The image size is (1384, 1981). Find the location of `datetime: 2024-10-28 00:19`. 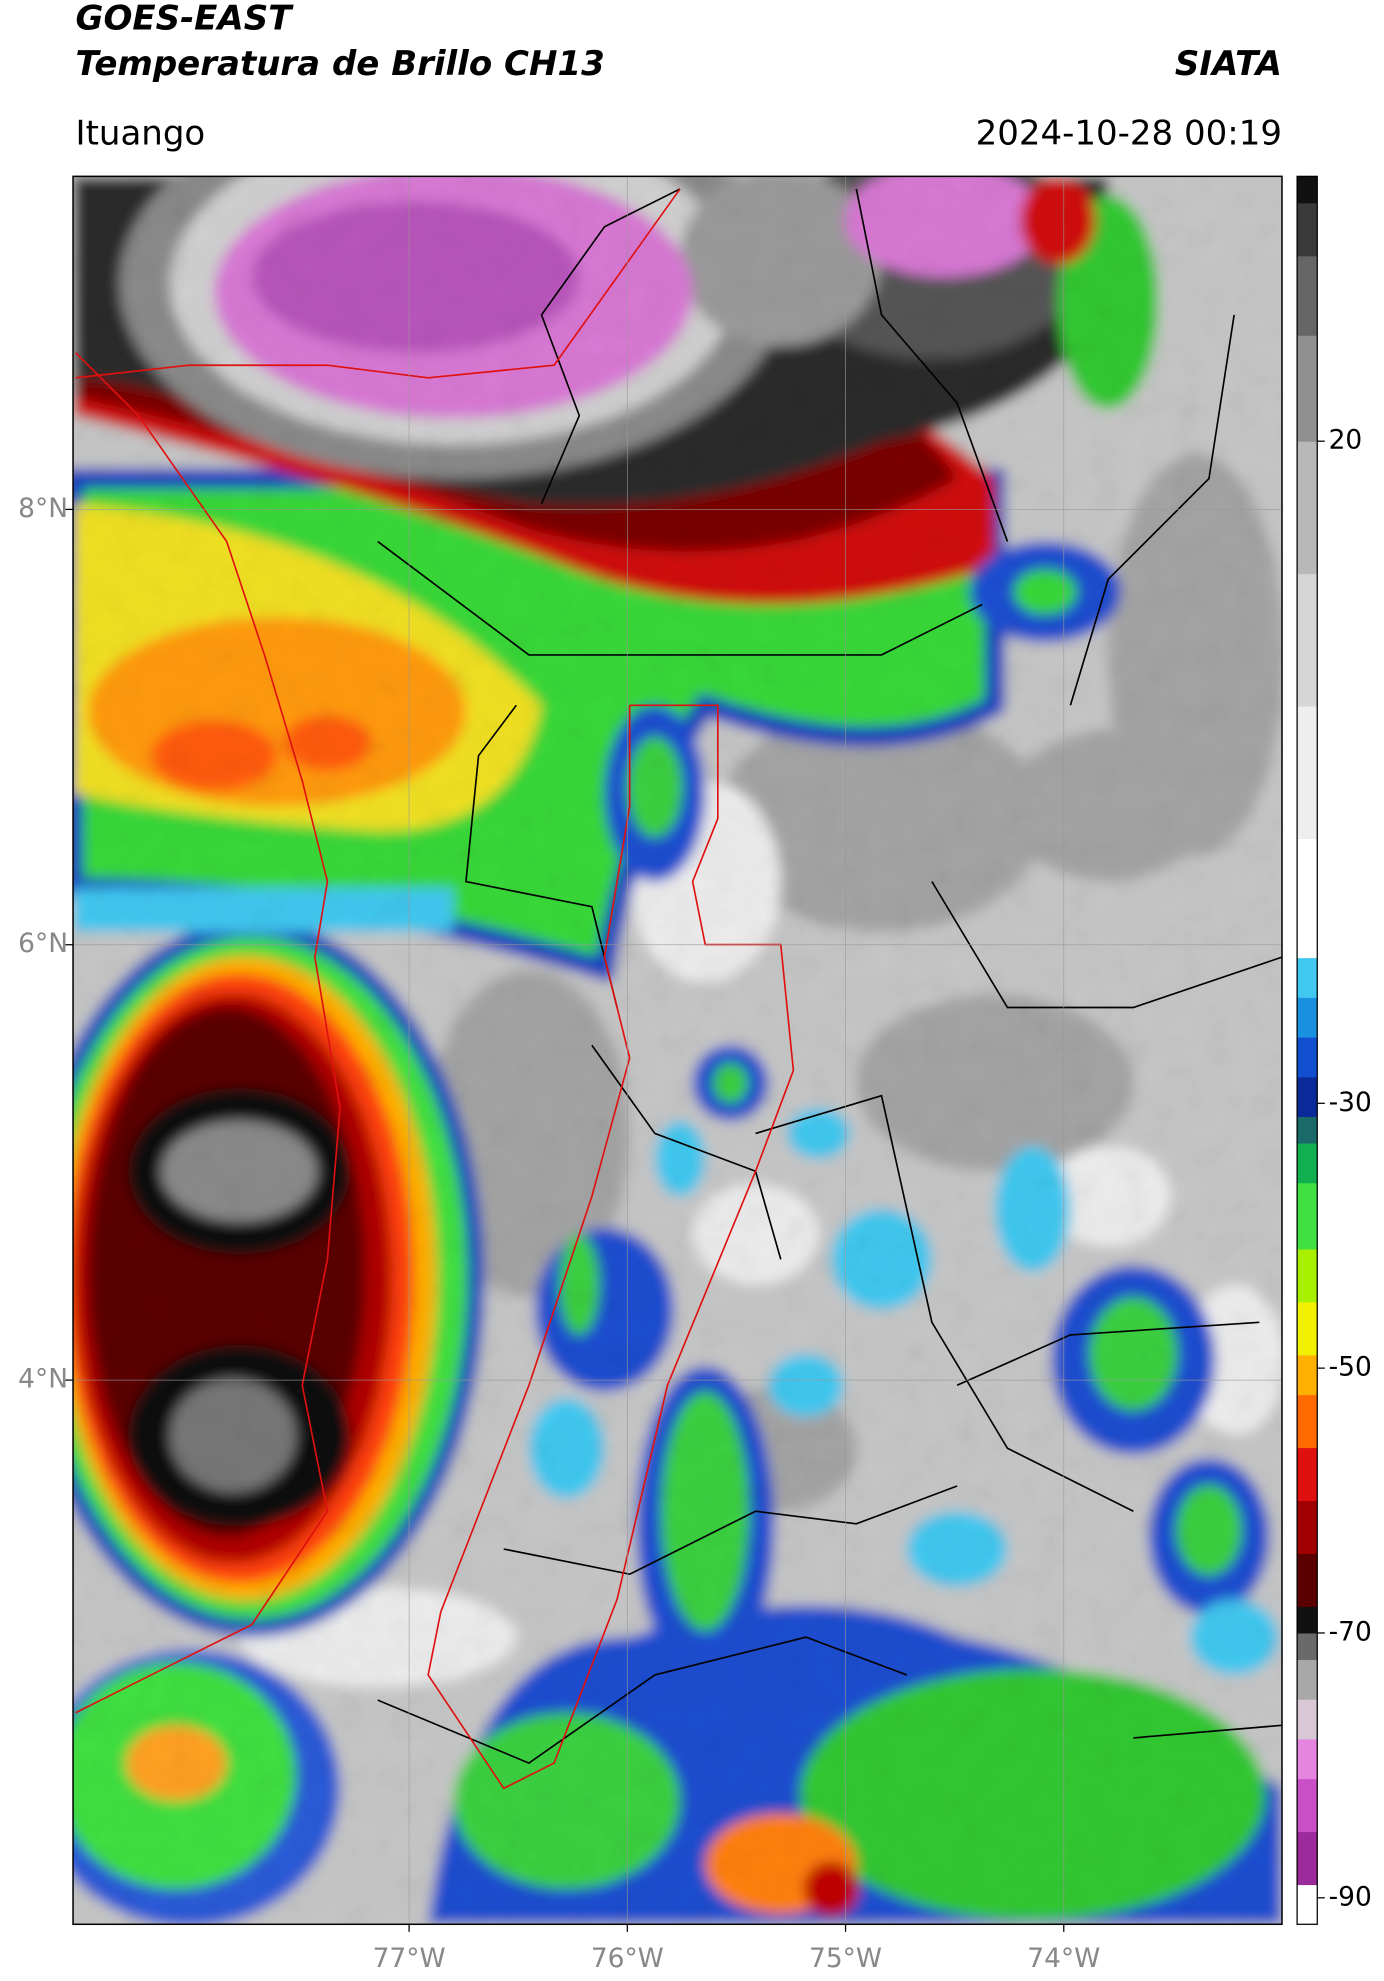

datetime: 2024-10-28 00:19 is located at coordinates (1129, 133).